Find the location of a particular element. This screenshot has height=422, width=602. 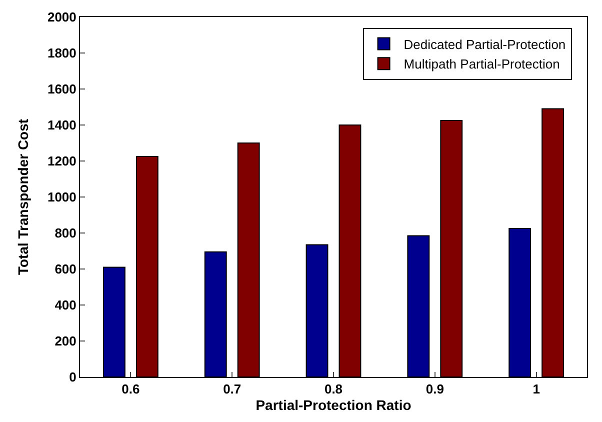

x-axis-title: Partial-Protection Ratio is located at coordinates (334, 404).